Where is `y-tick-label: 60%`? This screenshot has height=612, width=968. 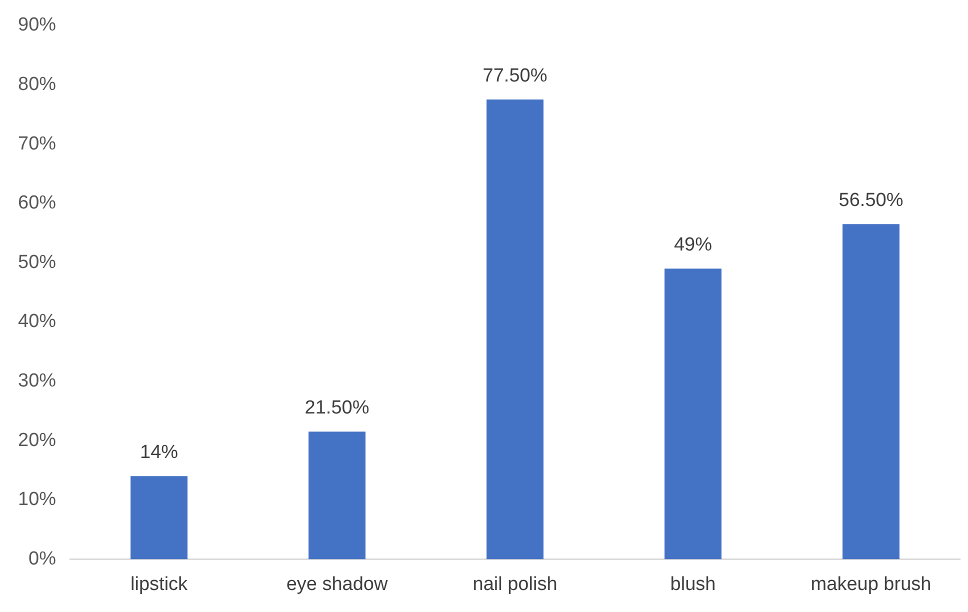
y-tick-label: 60% is located at coordinates (37, 203).